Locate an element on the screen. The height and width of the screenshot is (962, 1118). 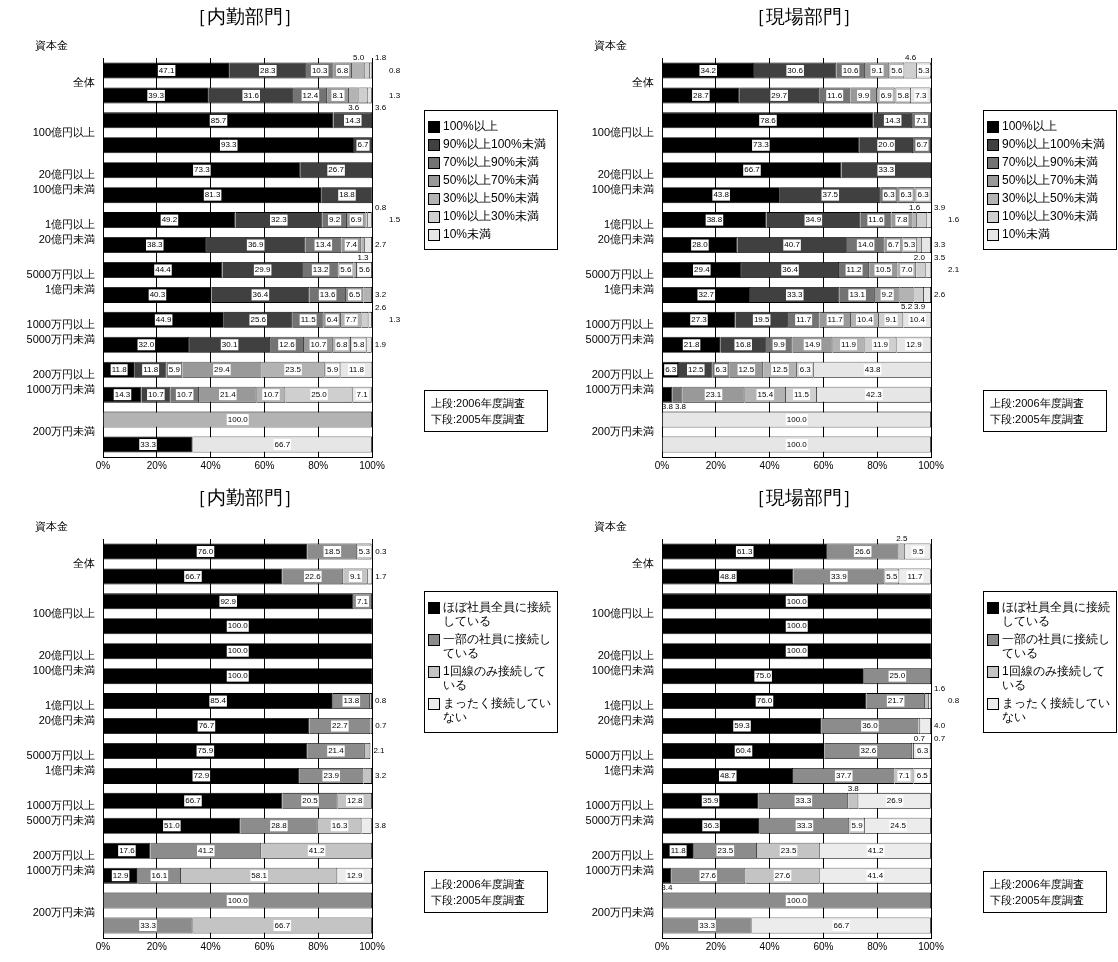
data-label: 1.7 is located at coordinates (381, 576).